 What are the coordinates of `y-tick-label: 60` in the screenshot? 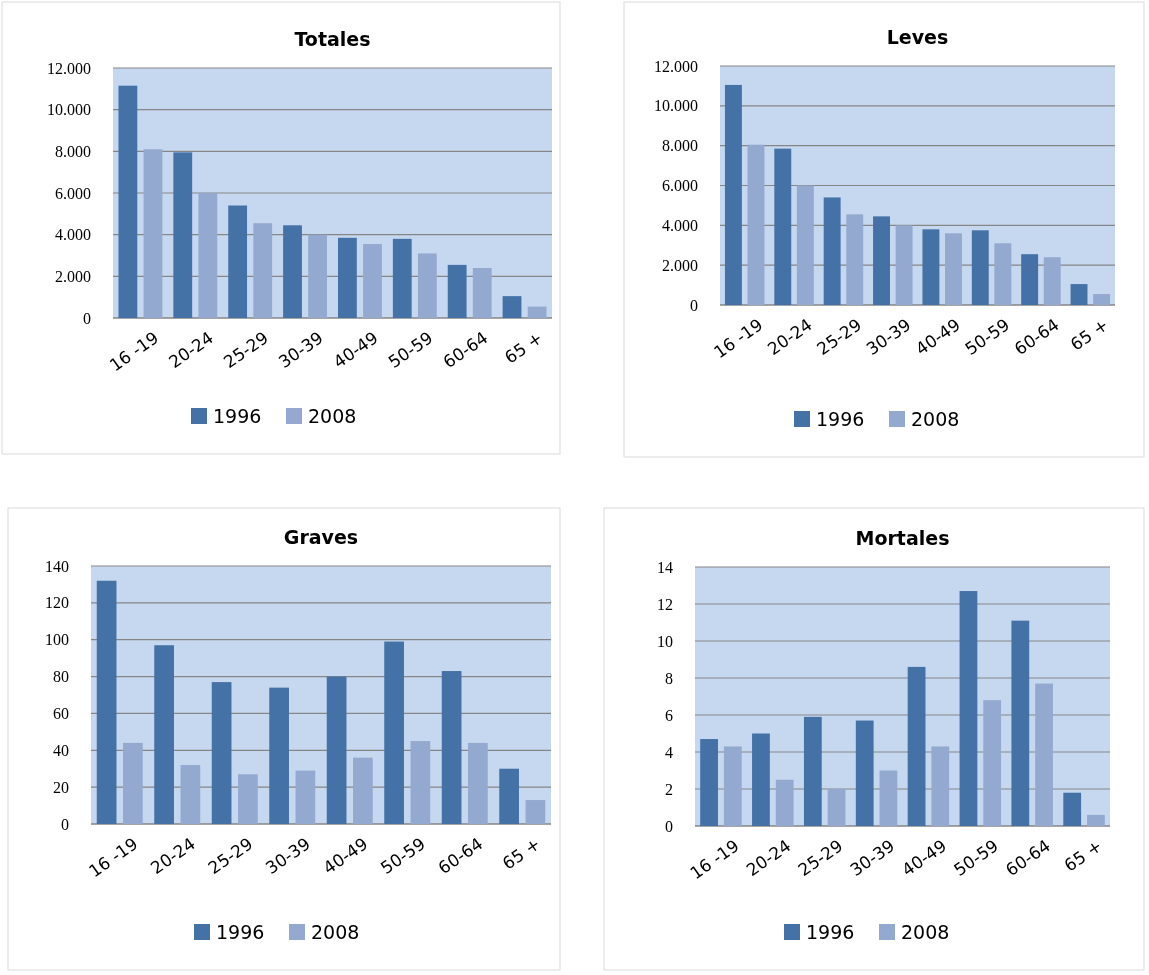 It's located at (61, 713).